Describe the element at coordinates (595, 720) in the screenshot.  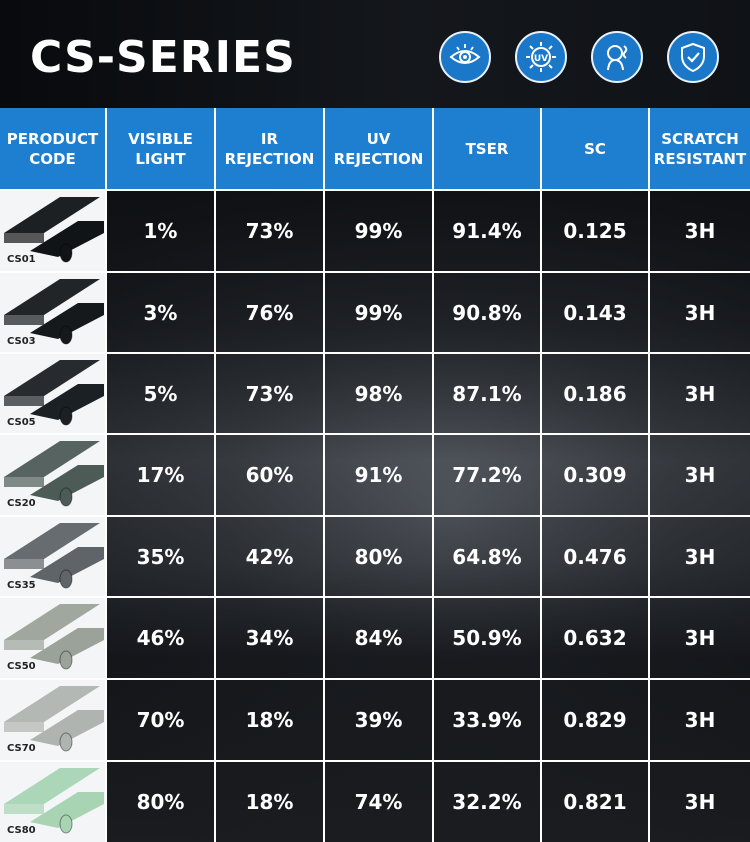
I see `spec-cell-sc: 0.829` at that location.